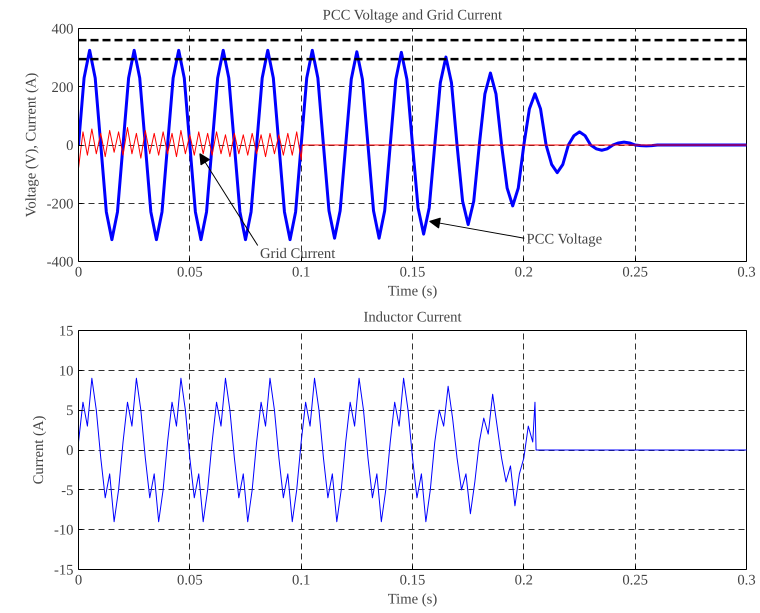 This screenshot has width=760, height=613. Describe the element at coordinates (564, 240) in the screenshot. I see `annotation: PCC Voltage` at that location.